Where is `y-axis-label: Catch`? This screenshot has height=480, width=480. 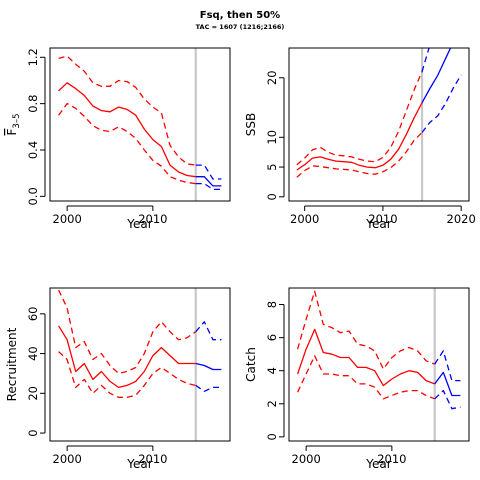 y-axis-label: Catch is located at coordinates (251, 364).